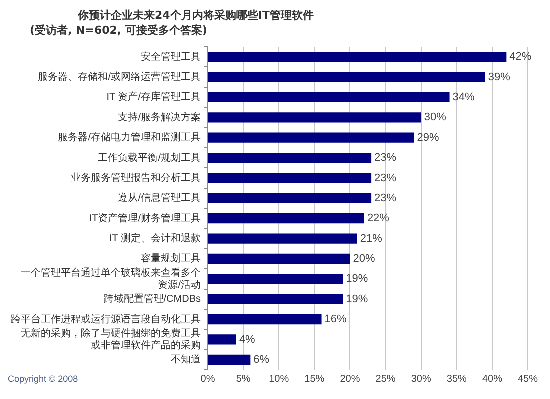  What do you see at coordinates (262, 360) in the screenshot?
I see `data-label: 6%` at bounding box center [262, 360].